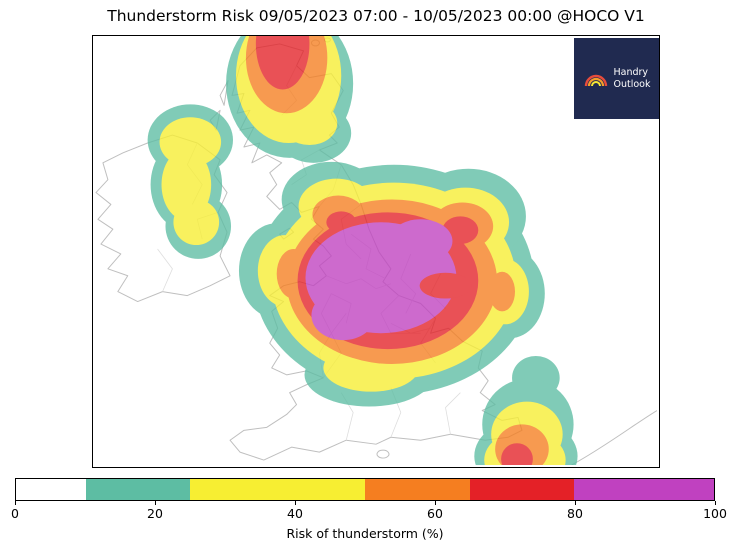 The width and height of the screenshot is (737, 553). I want to click on logo-text-line1: Handry, so click(631, 72).